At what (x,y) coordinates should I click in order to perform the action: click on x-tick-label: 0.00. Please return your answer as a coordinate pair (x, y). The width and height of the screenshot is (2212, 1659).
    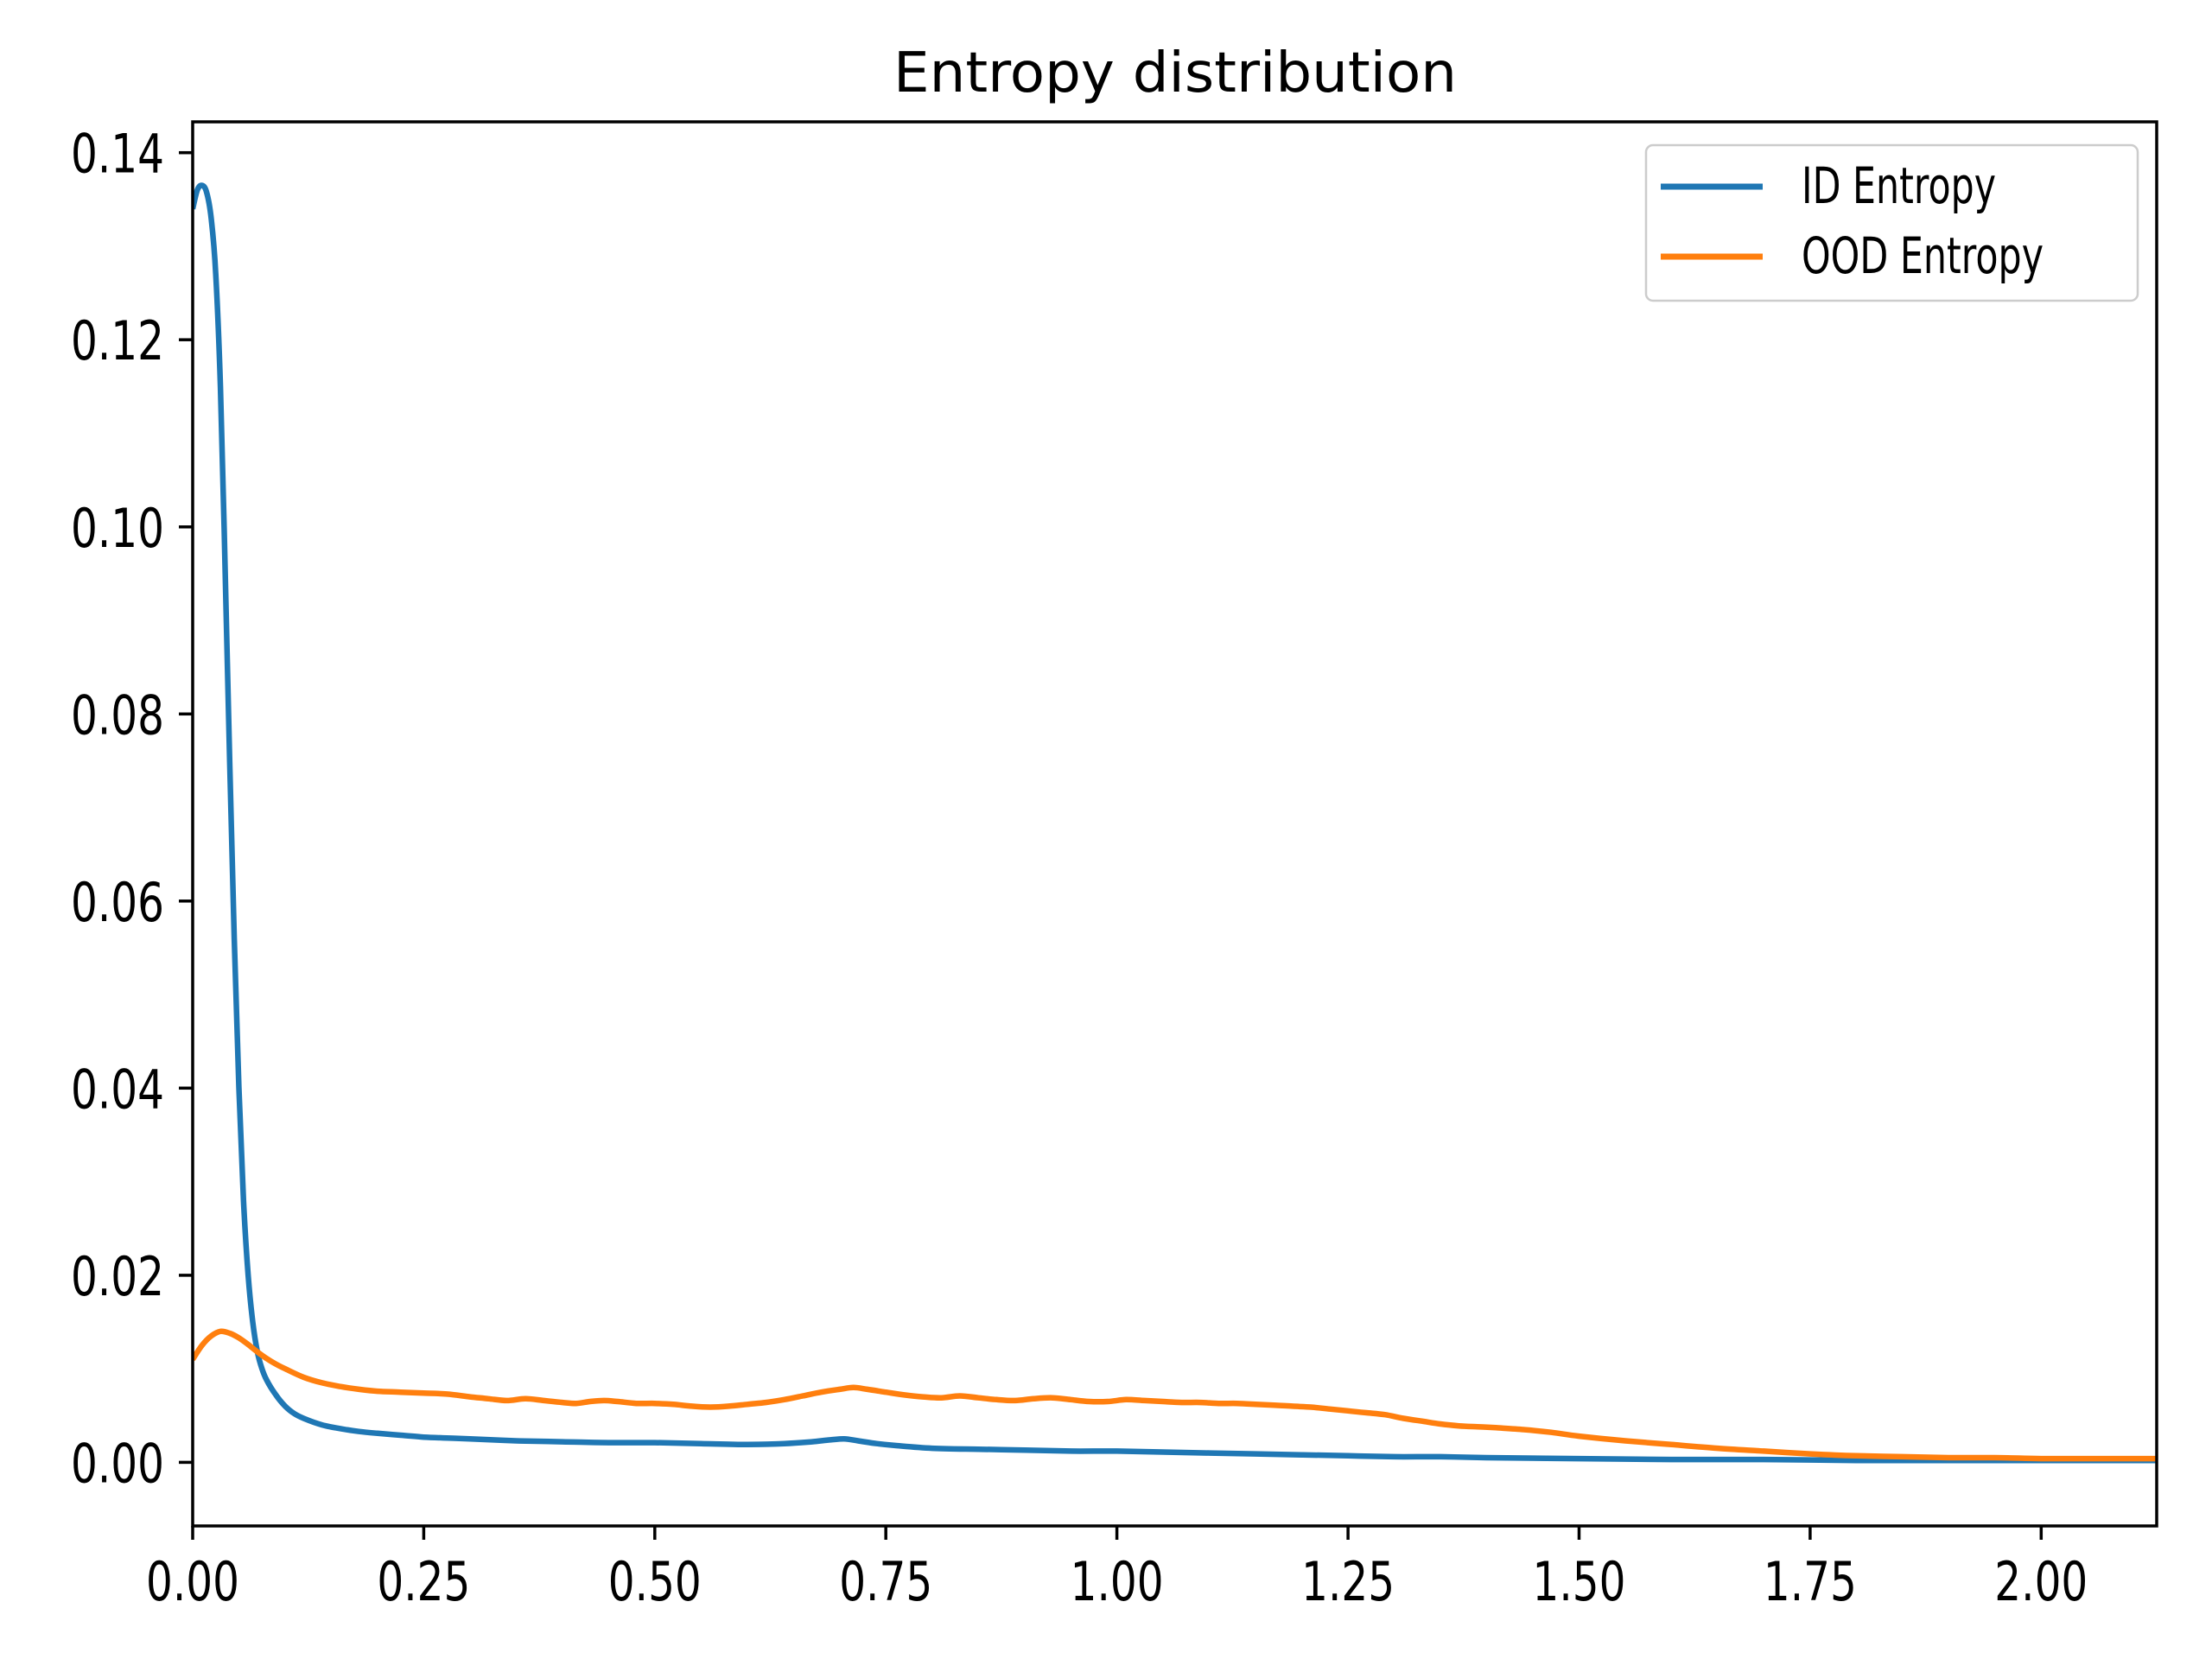
    Looking at the image, I should click on (192, 1581).